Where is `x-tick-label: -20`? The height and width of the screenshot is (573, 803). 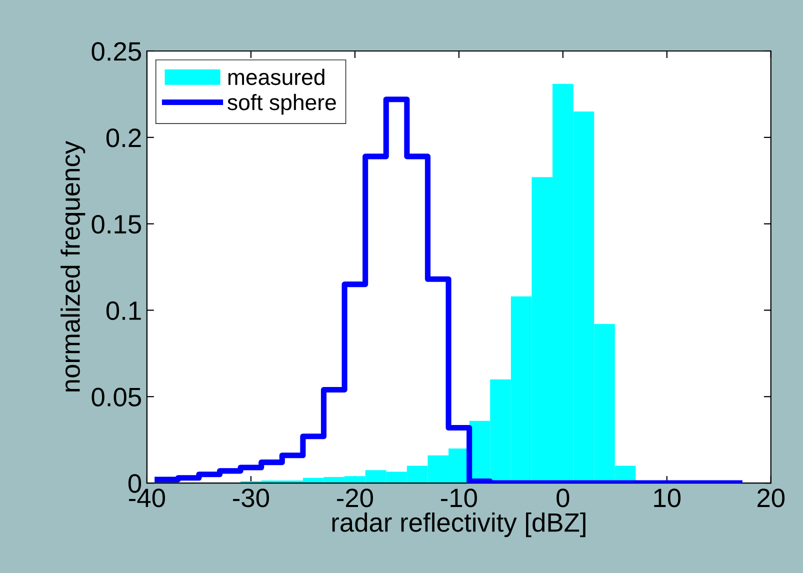 x-tick-label: -20 is located at coordinates (355, 498).